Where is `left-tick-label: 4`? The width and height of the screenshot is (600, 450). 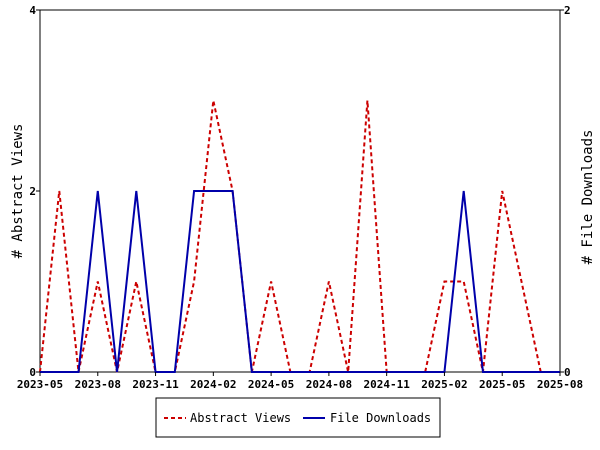
left-tick-label: 4 is located at coordinates (32, 10).